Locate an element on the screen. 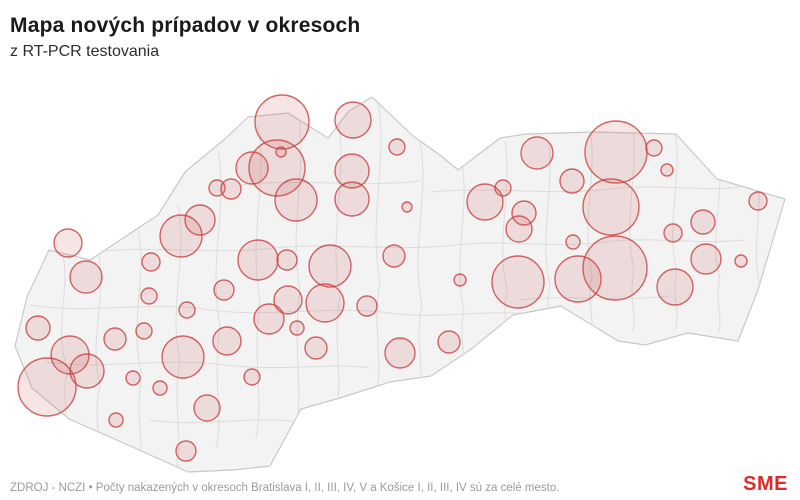 The image size is (800, 500). sme-logo: SME is located at coordinates (765, 484).